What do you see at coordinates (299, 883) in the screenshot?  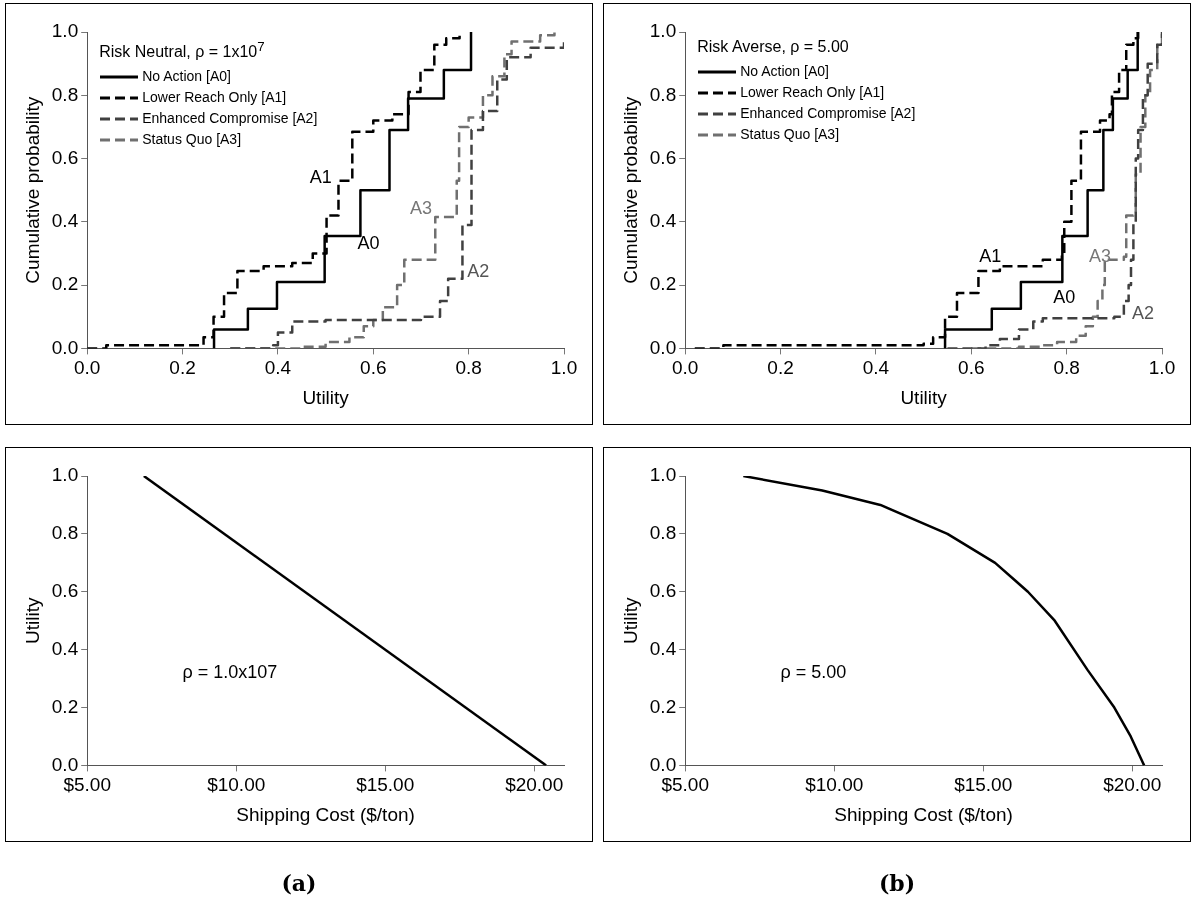 I see `text: (a)` at bounding box center [299, 883].